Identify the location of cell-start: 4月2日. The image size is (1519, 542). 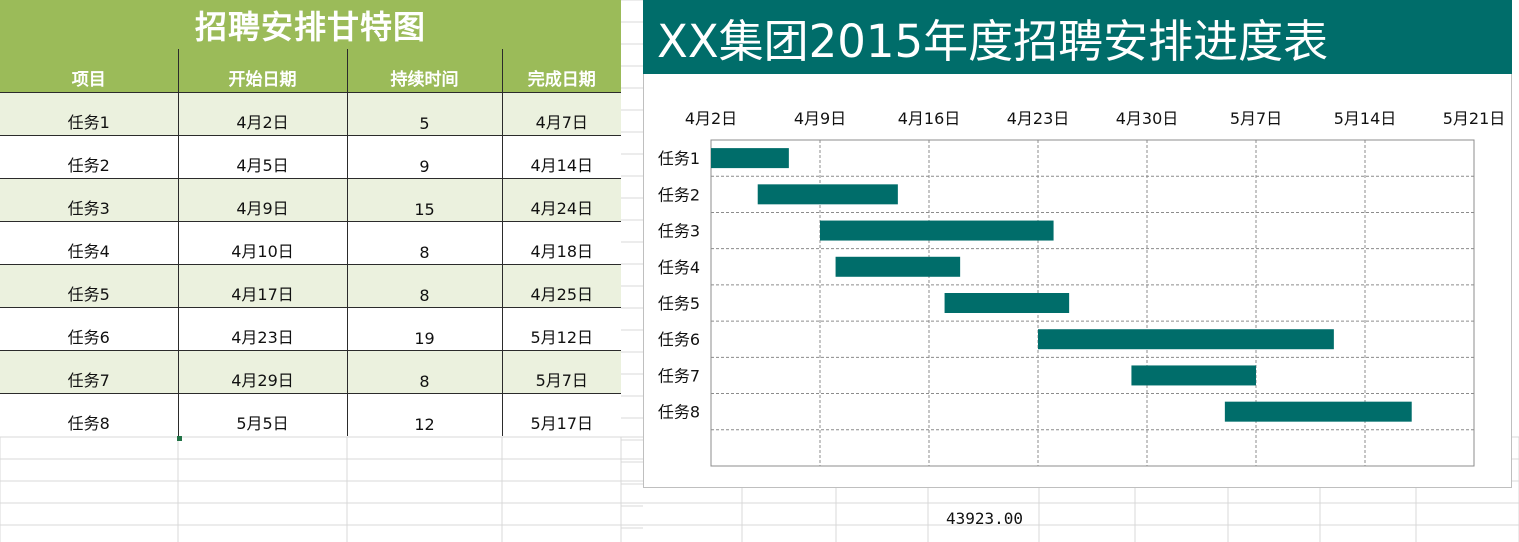
(262, 114).